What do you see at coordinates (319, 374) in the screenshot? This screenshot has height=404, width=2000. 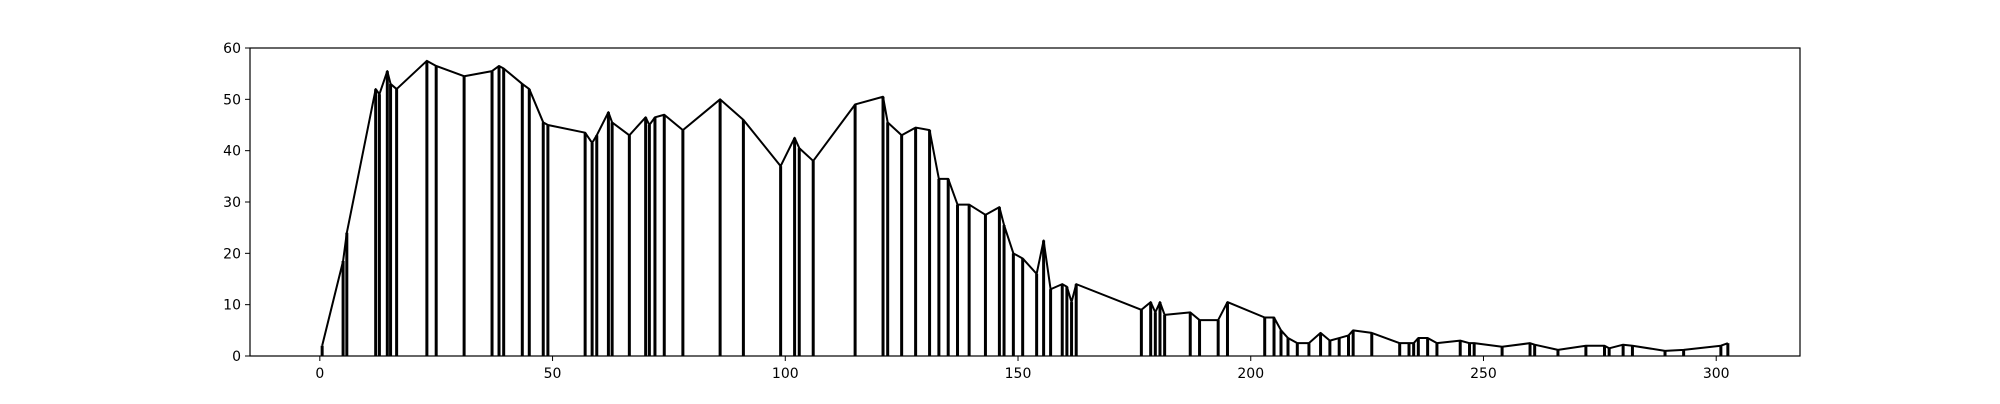 I see `x-tick-label: 0` at bounding box center [319, 374].